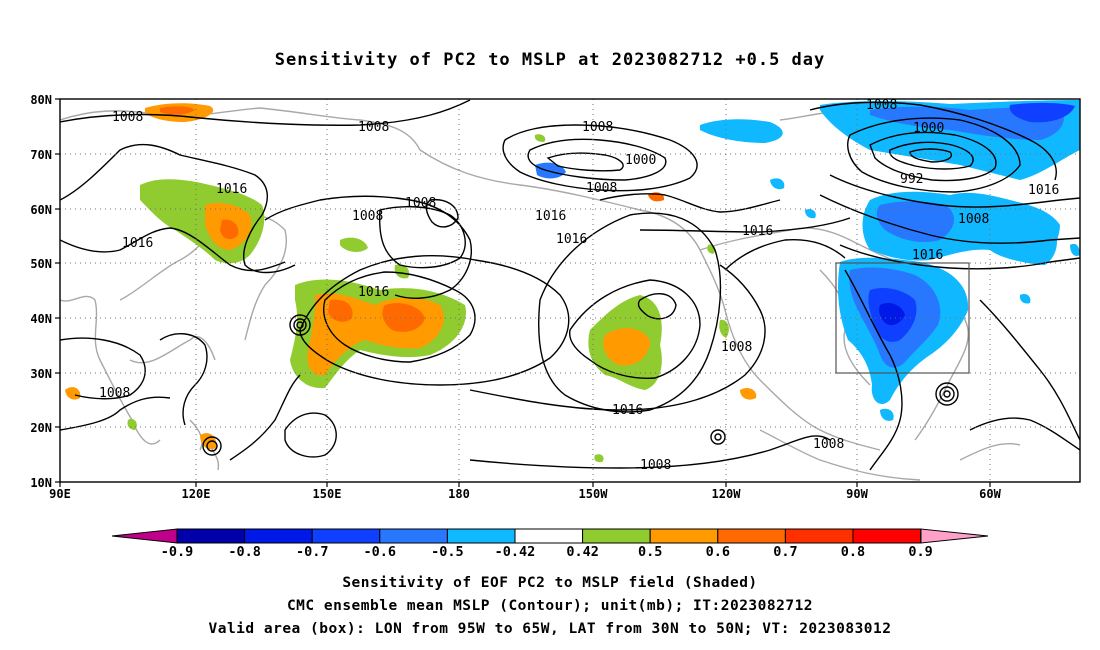 The width and height of the screenshot is (1100, 650). I want to click on colorbar-label: 0.9, so click(920, 552).